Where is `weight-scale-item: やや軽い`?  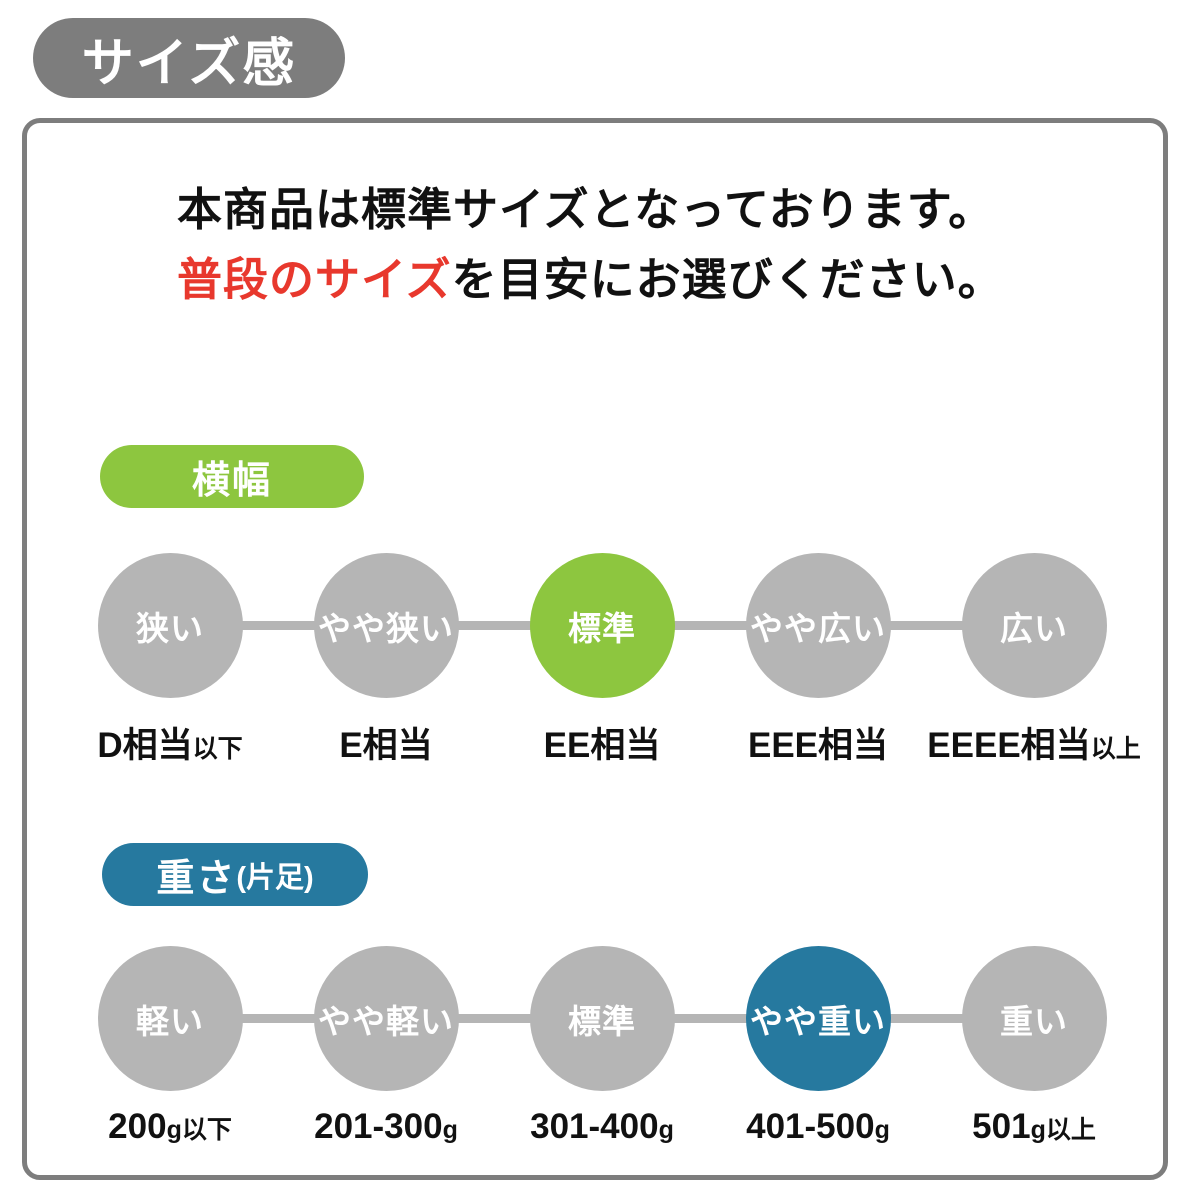
weight-scale-item: やや軽い is located at coordinates (386, 1018).